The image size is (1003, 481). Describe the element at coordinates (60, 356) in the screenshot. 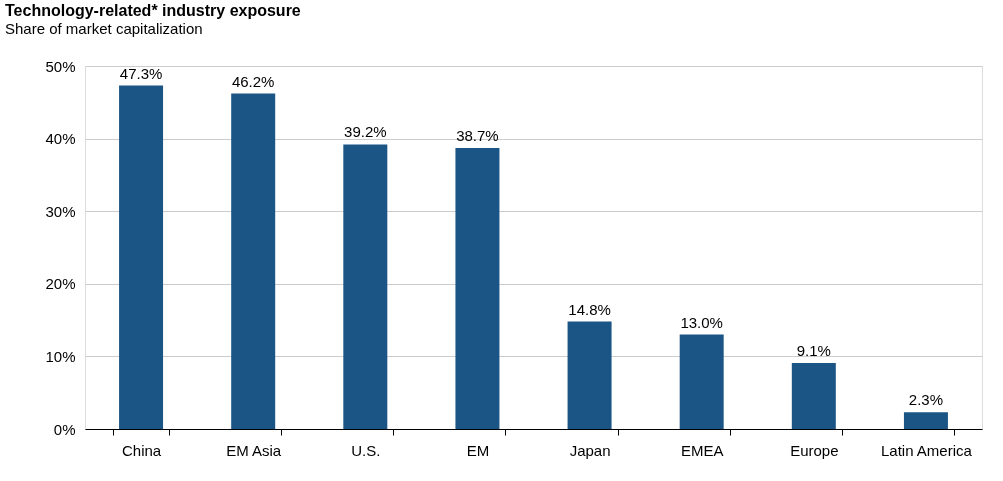

I see `y-tick-label: 10%` at that location.